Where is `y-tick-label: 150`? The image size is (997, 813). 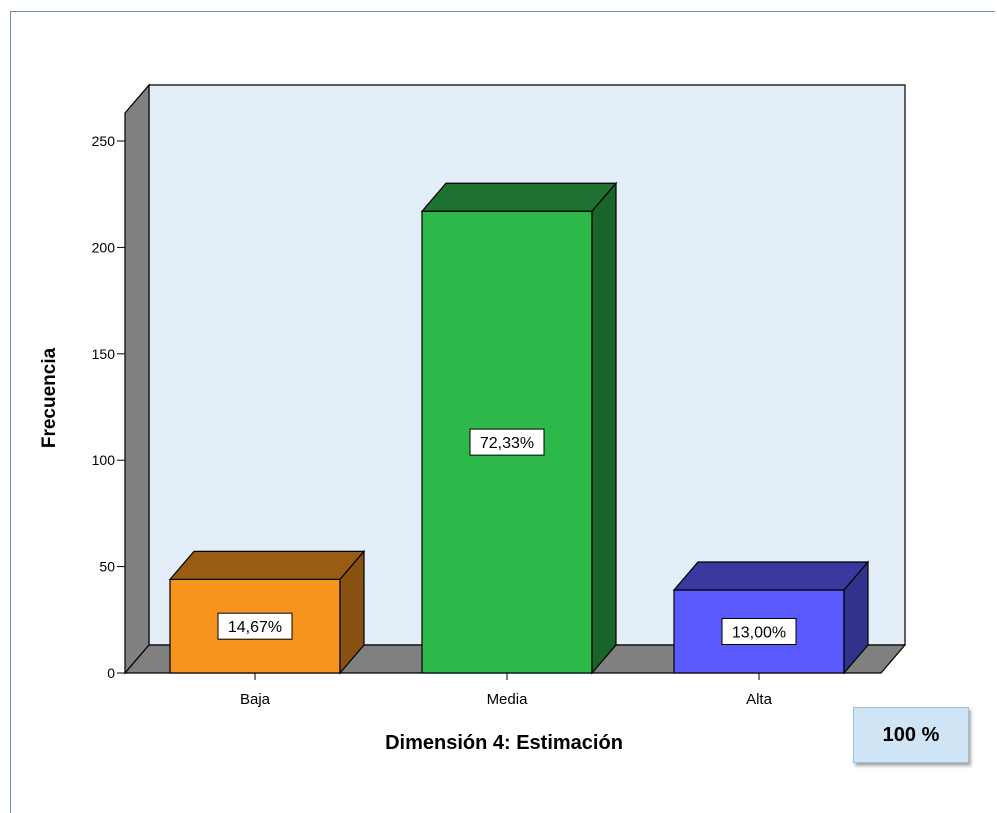 y-tick-label: 150 is located at coordinates (104, 354).